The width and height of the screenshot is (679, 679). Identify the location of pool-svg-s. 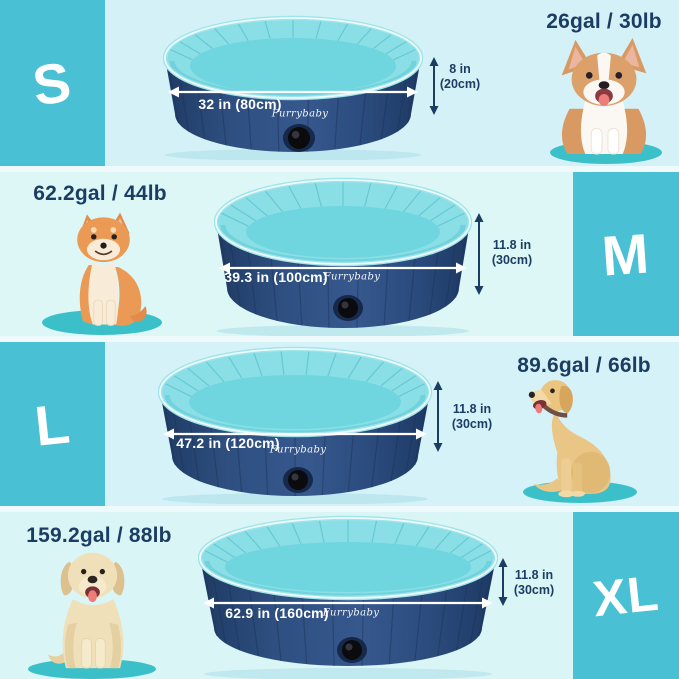
(293, 87).